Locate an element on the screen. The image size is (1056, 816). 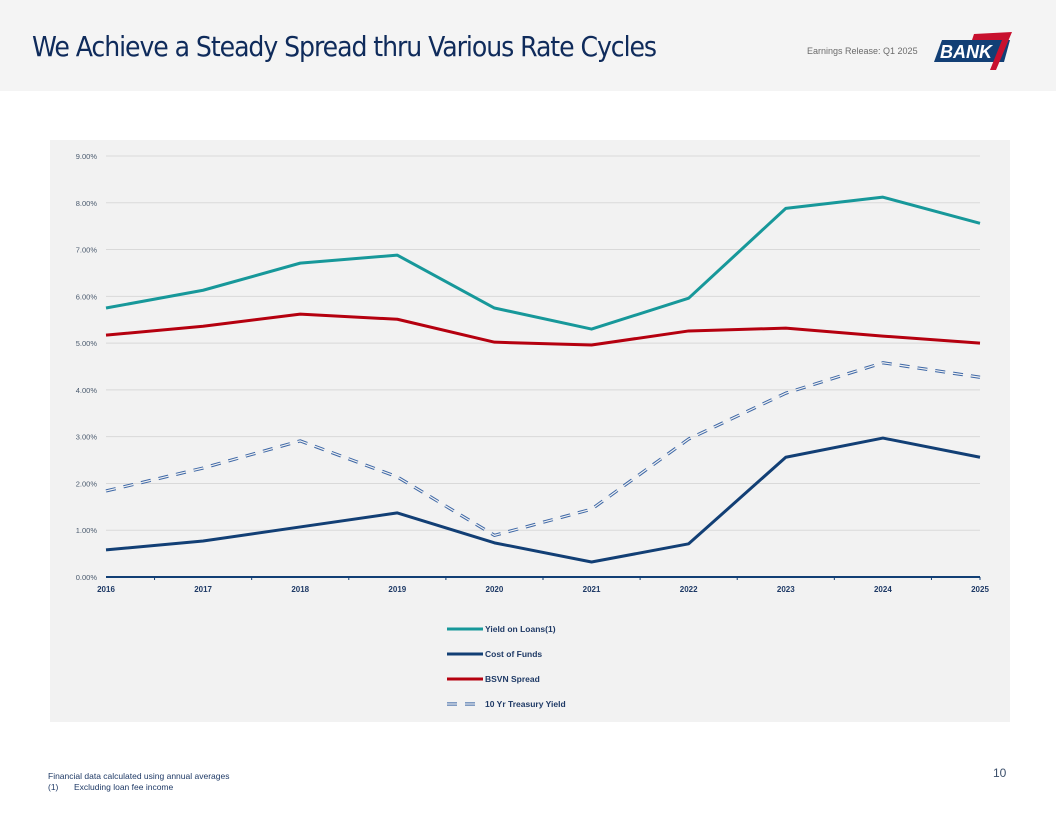
series-line-cost-of-funds is located at coordinates (543, 500).